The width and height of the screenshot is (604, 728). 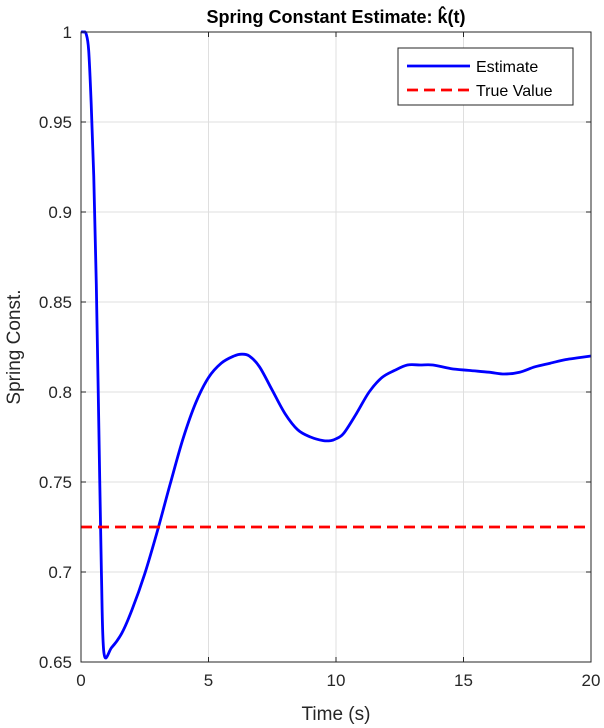 What do you see at coordinates (208, 680) in the screenshot?
I see `x-tick-label: 5` at bounding box center [208, 680].